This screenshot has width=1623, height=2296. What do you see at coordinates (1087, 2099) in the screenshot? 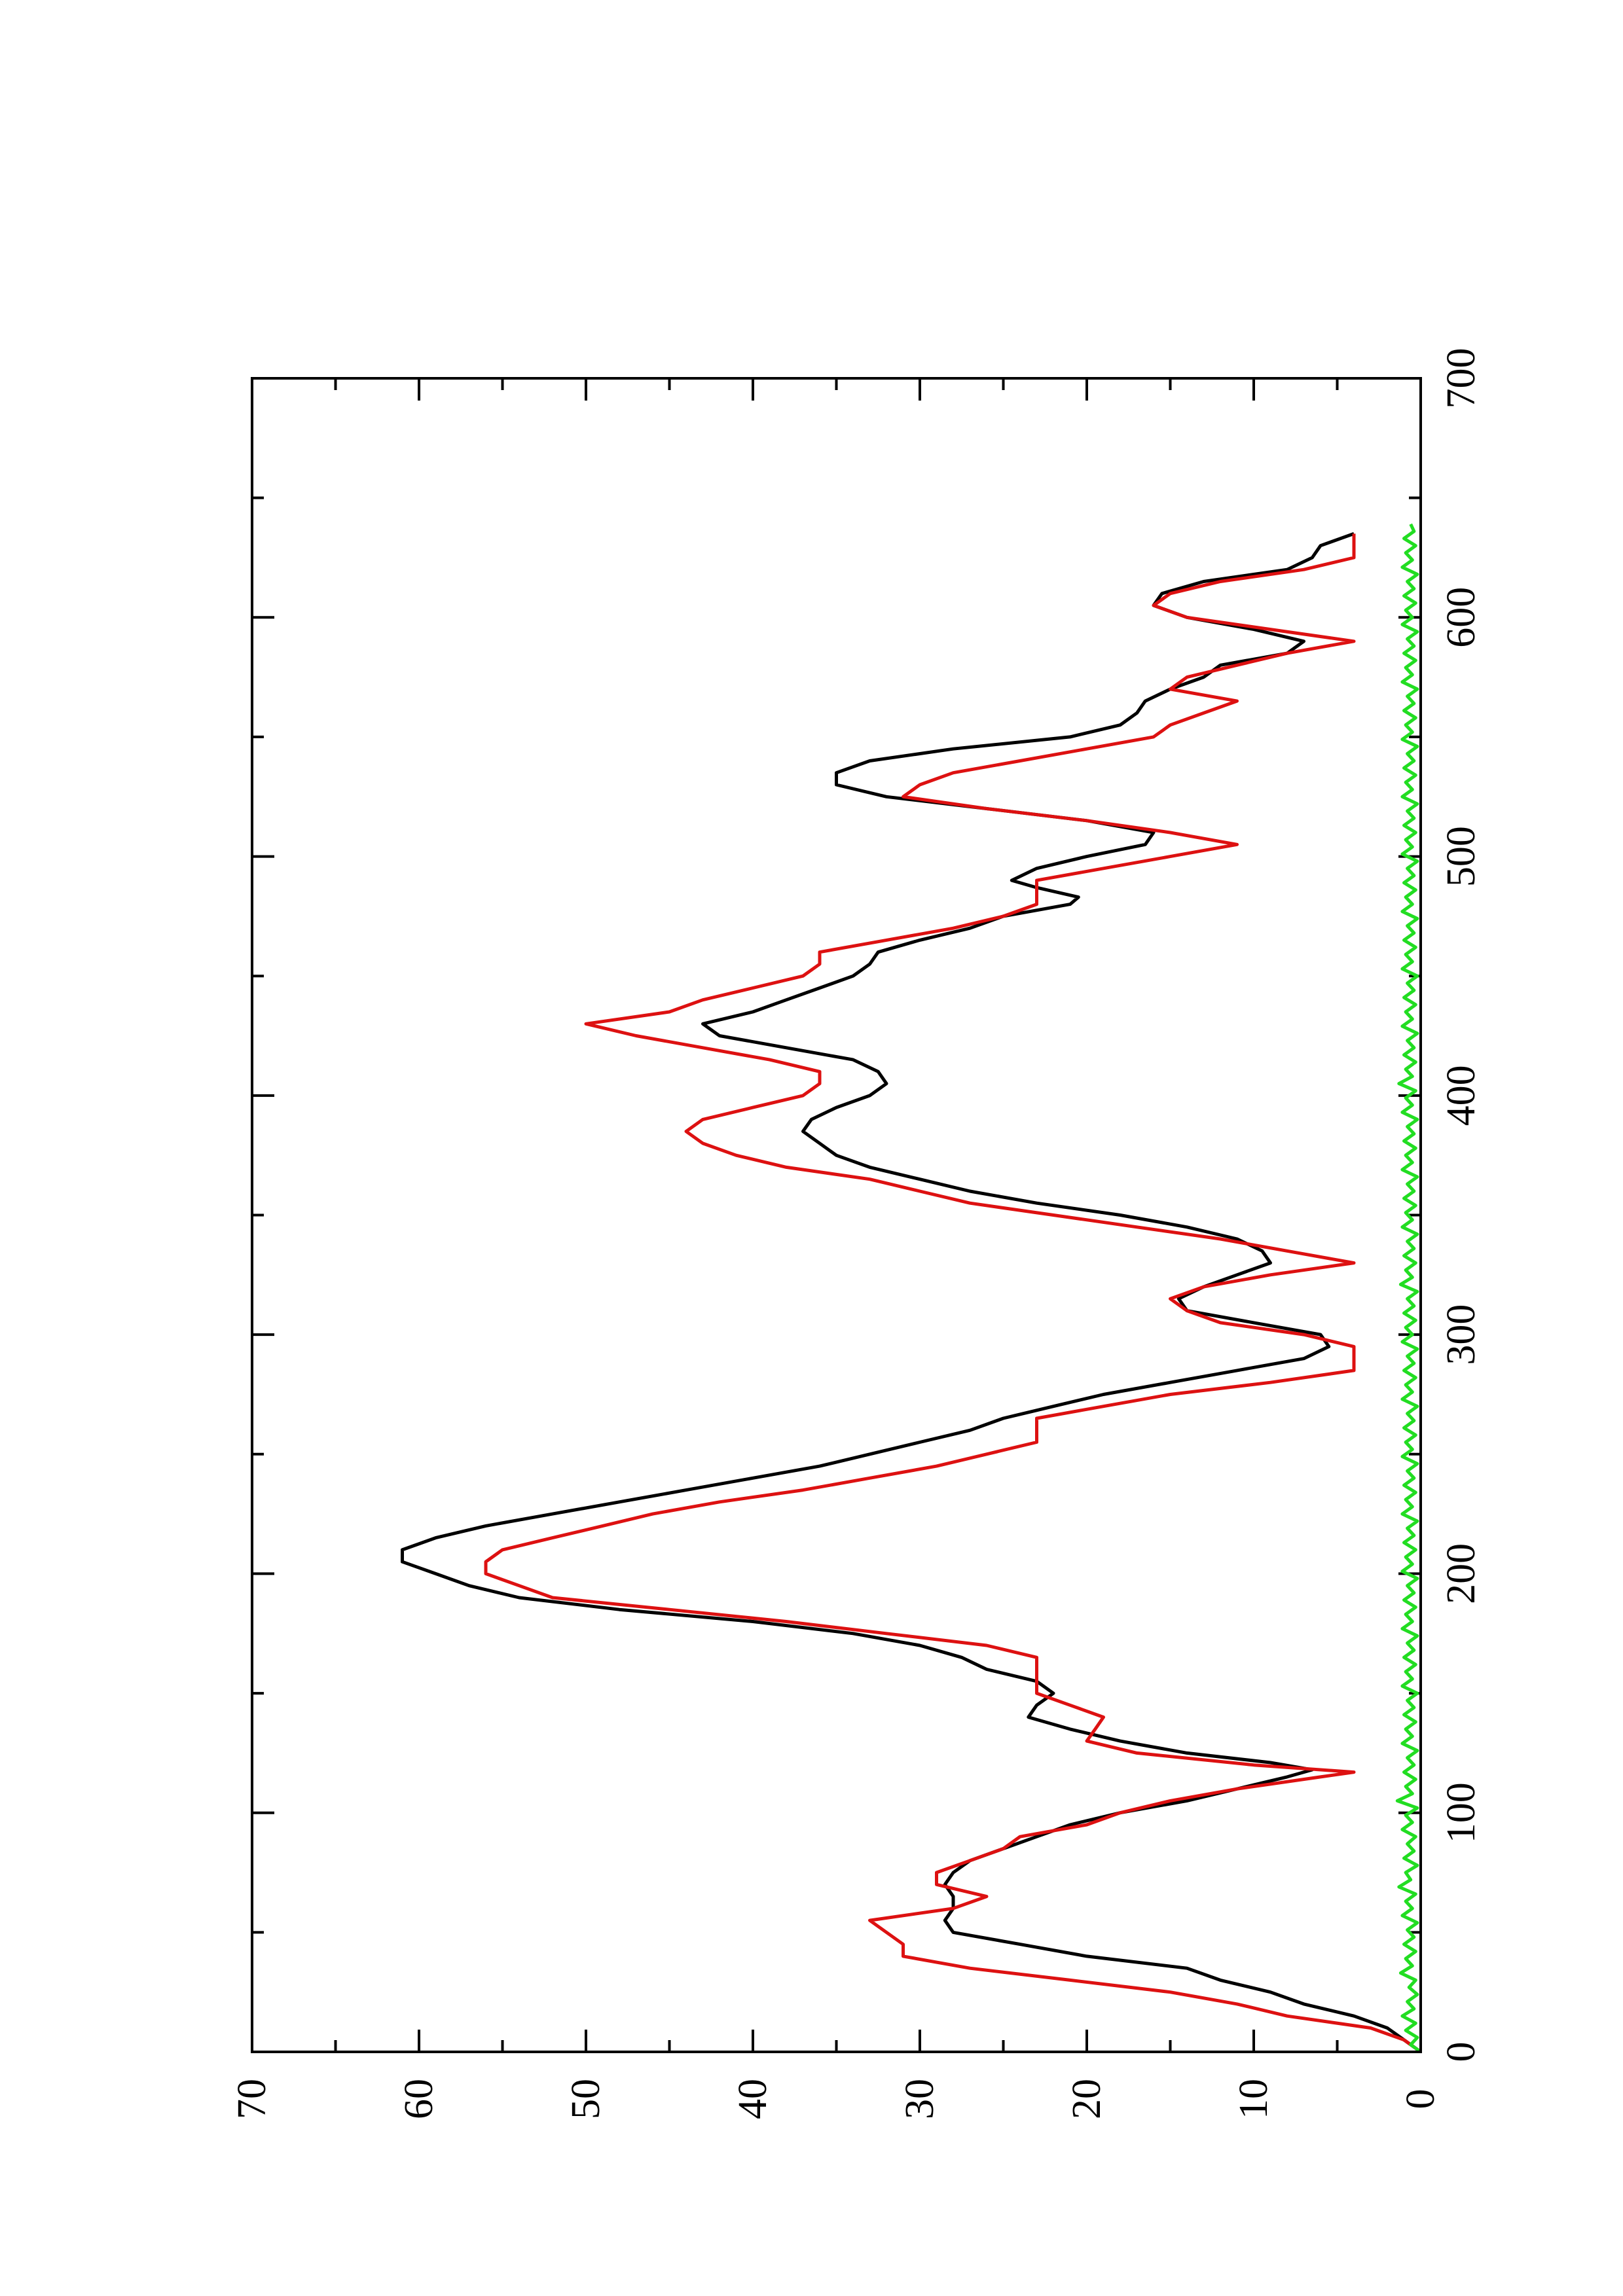
I see `y-tick-label: 20` at bounding box center [1087, 2099].